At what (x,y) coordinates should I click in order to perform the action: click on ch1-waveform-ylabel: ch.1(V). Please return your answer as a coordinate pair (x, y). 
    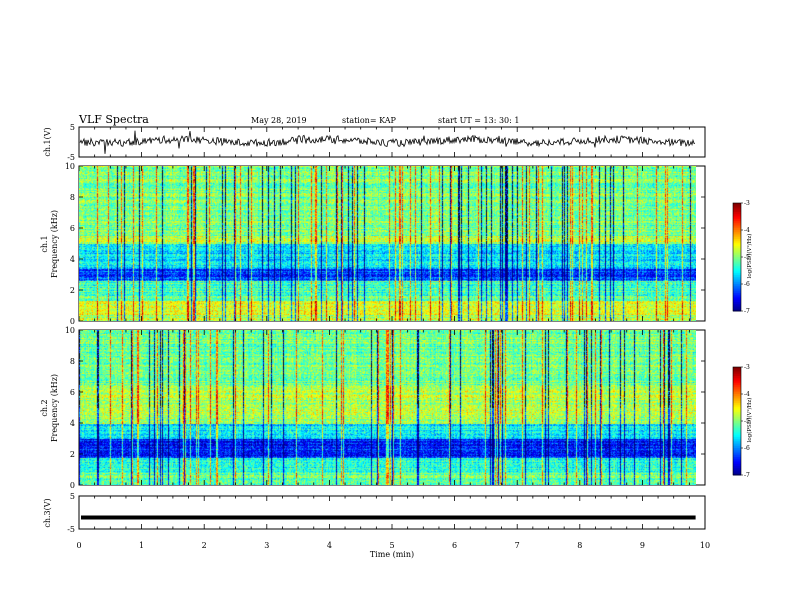
    Looking at the image, I should click on (47, 141).